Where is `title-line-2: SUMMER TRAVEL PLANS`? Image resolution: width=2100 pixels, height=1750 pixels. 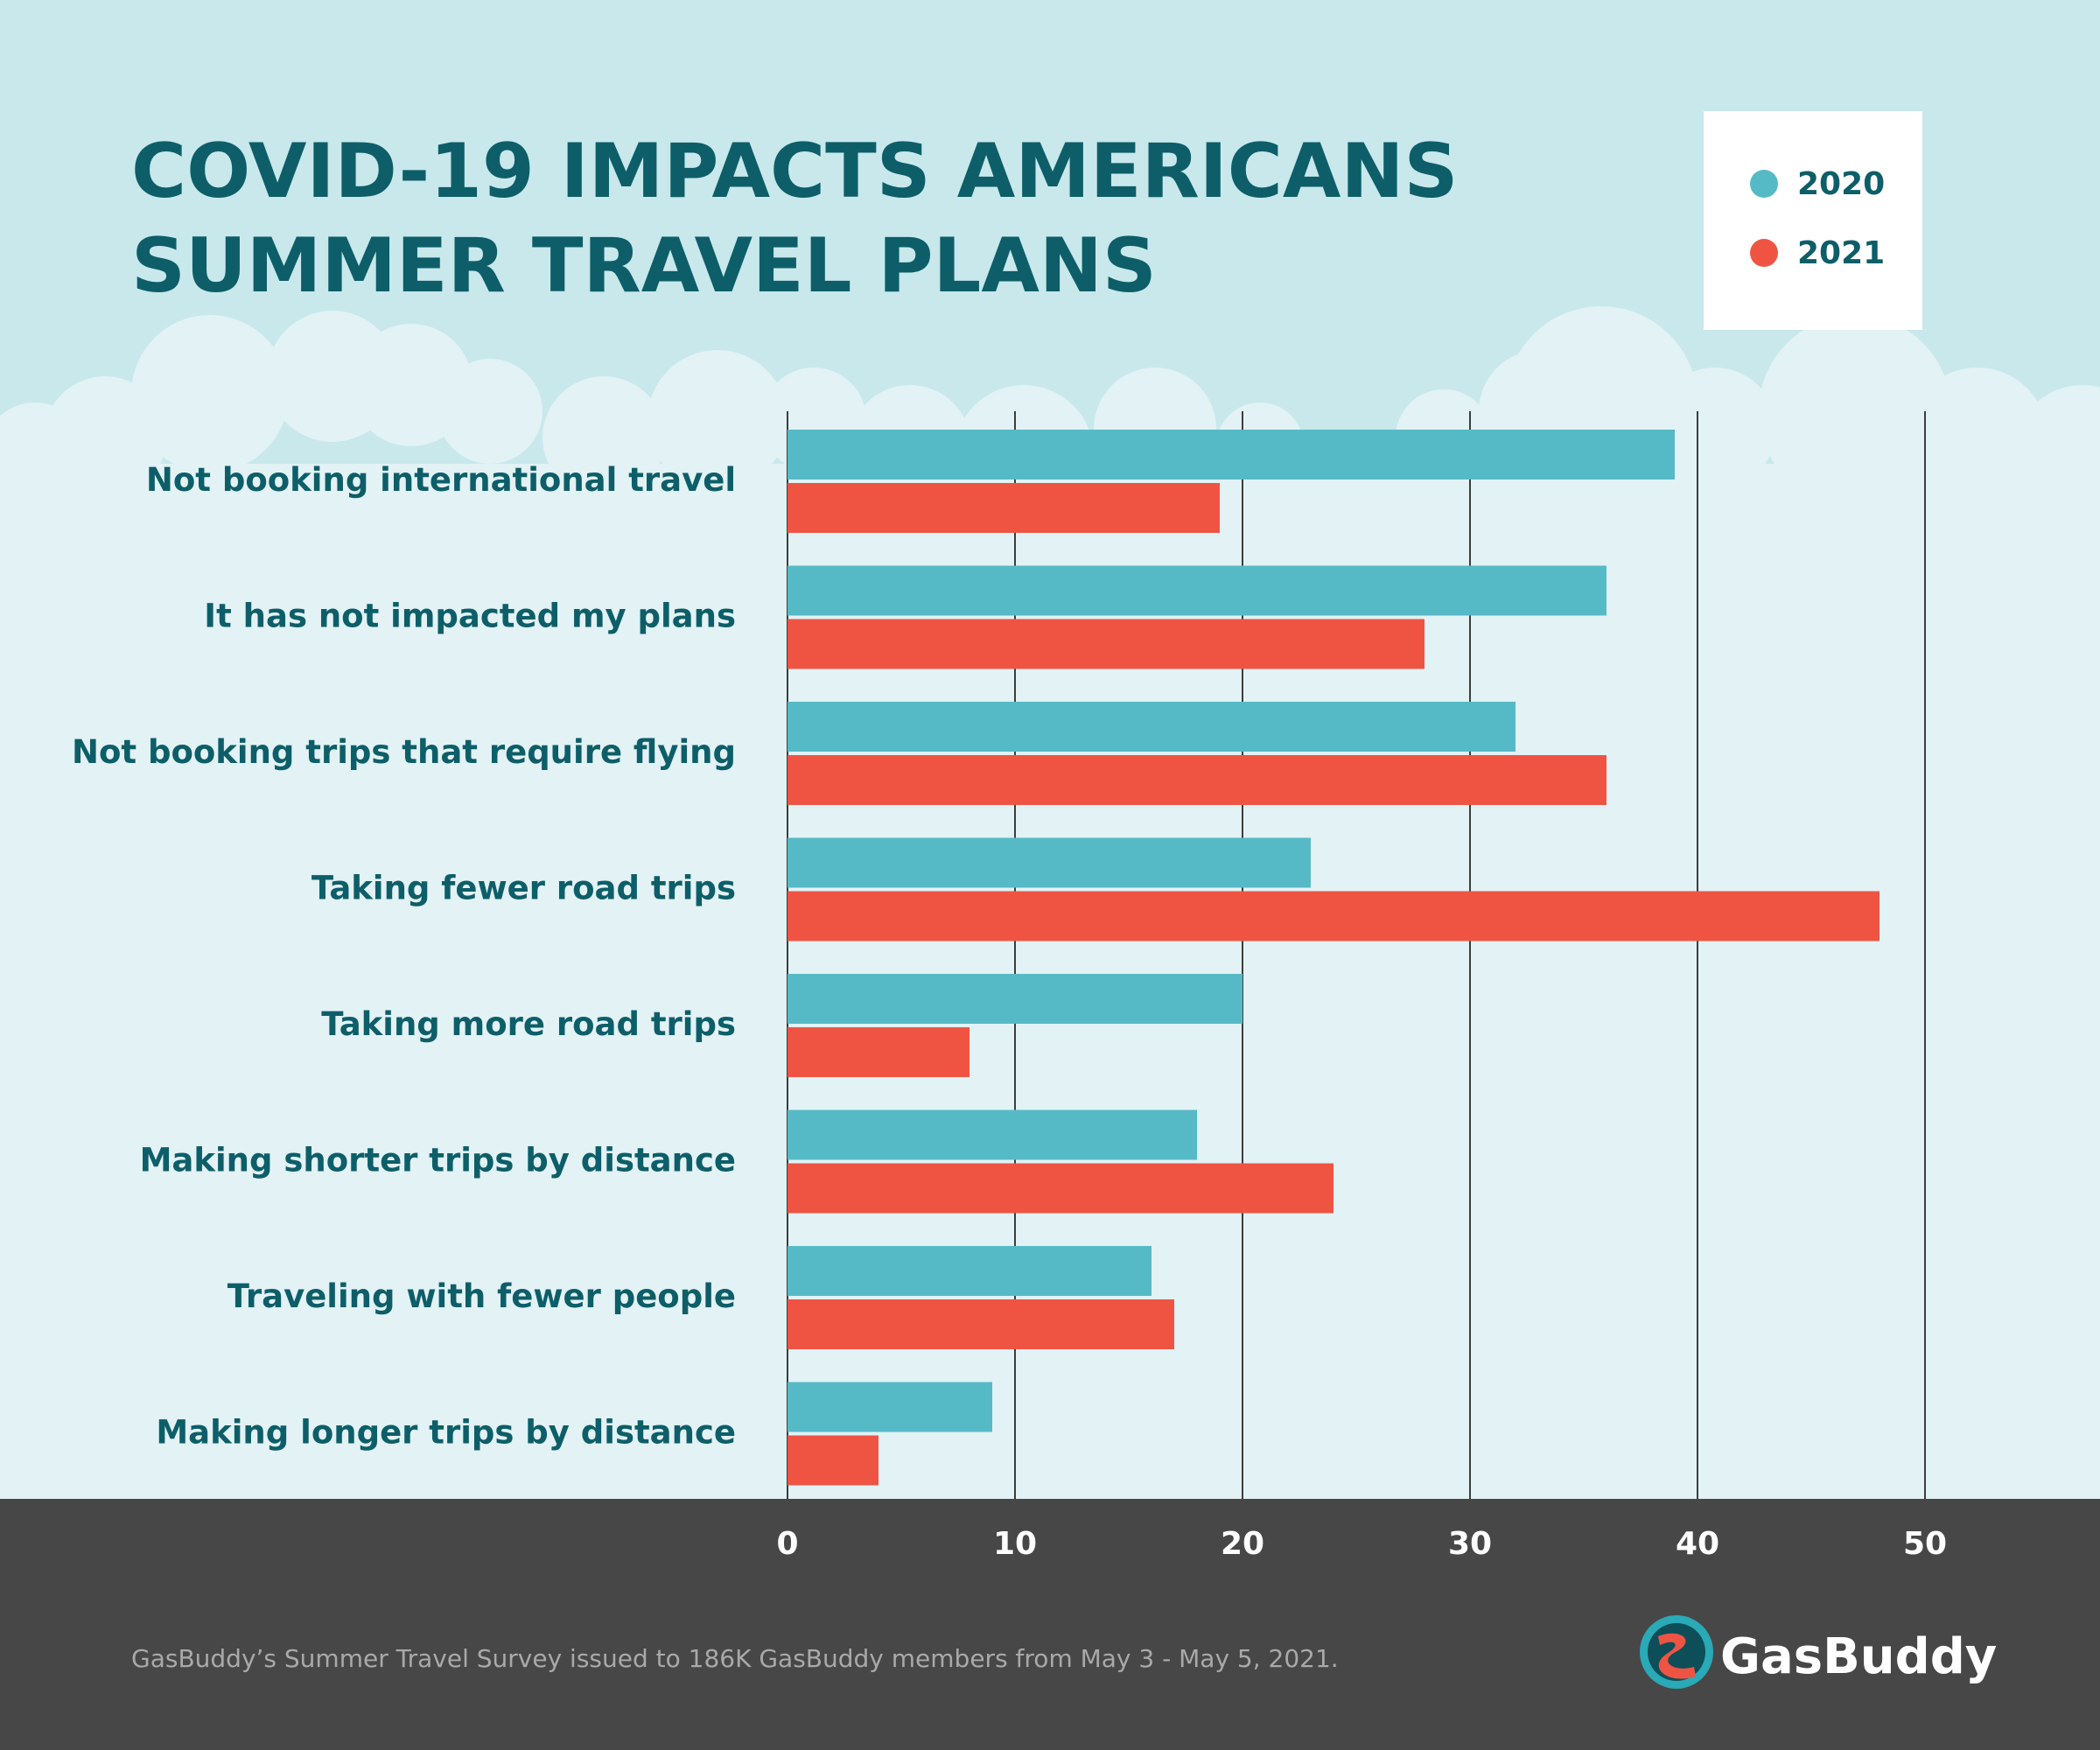
title-line-2: SUMMER TRAVEL PLANS is located at coordinates (644, 266).